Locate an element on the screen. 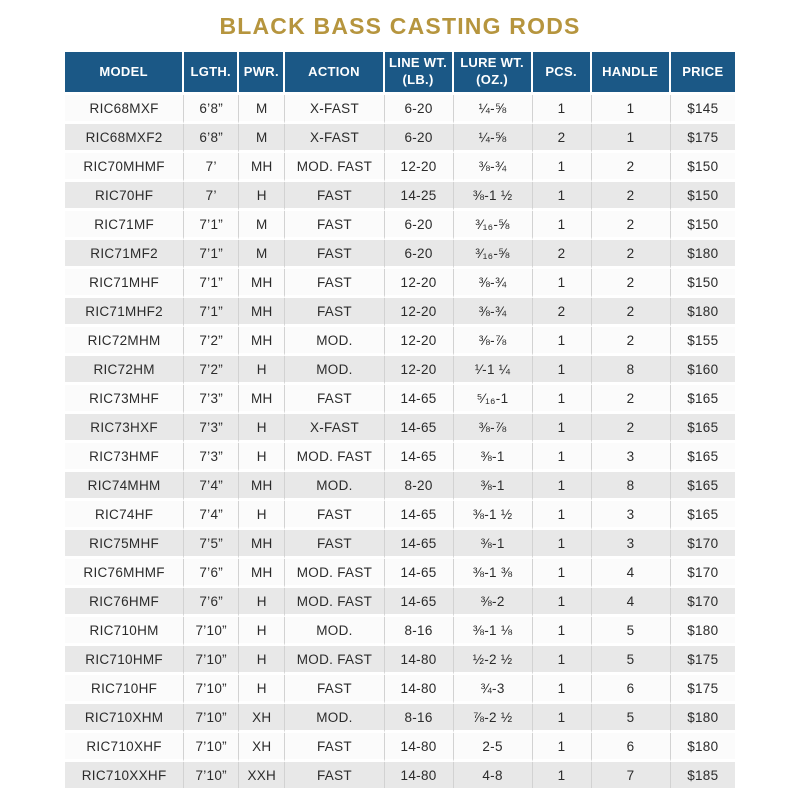  table-row: RIC72MHM 7’2” MH MOD. 12-20 ⅜-⅞ 1 2 $155 is located at coordinates (400, 341).